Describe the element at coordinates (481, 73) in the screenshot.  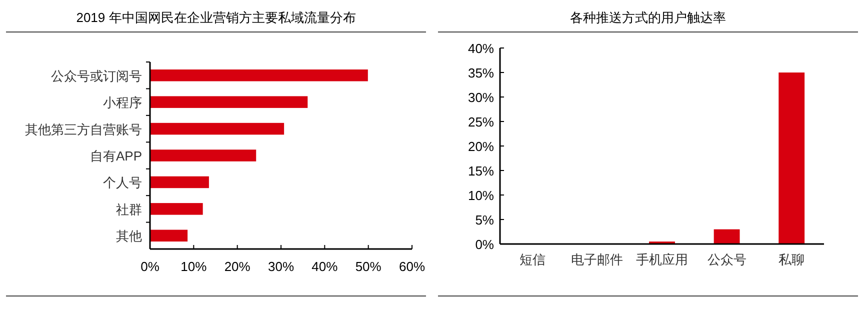
I see `y-tick-label: 35%` at that location.